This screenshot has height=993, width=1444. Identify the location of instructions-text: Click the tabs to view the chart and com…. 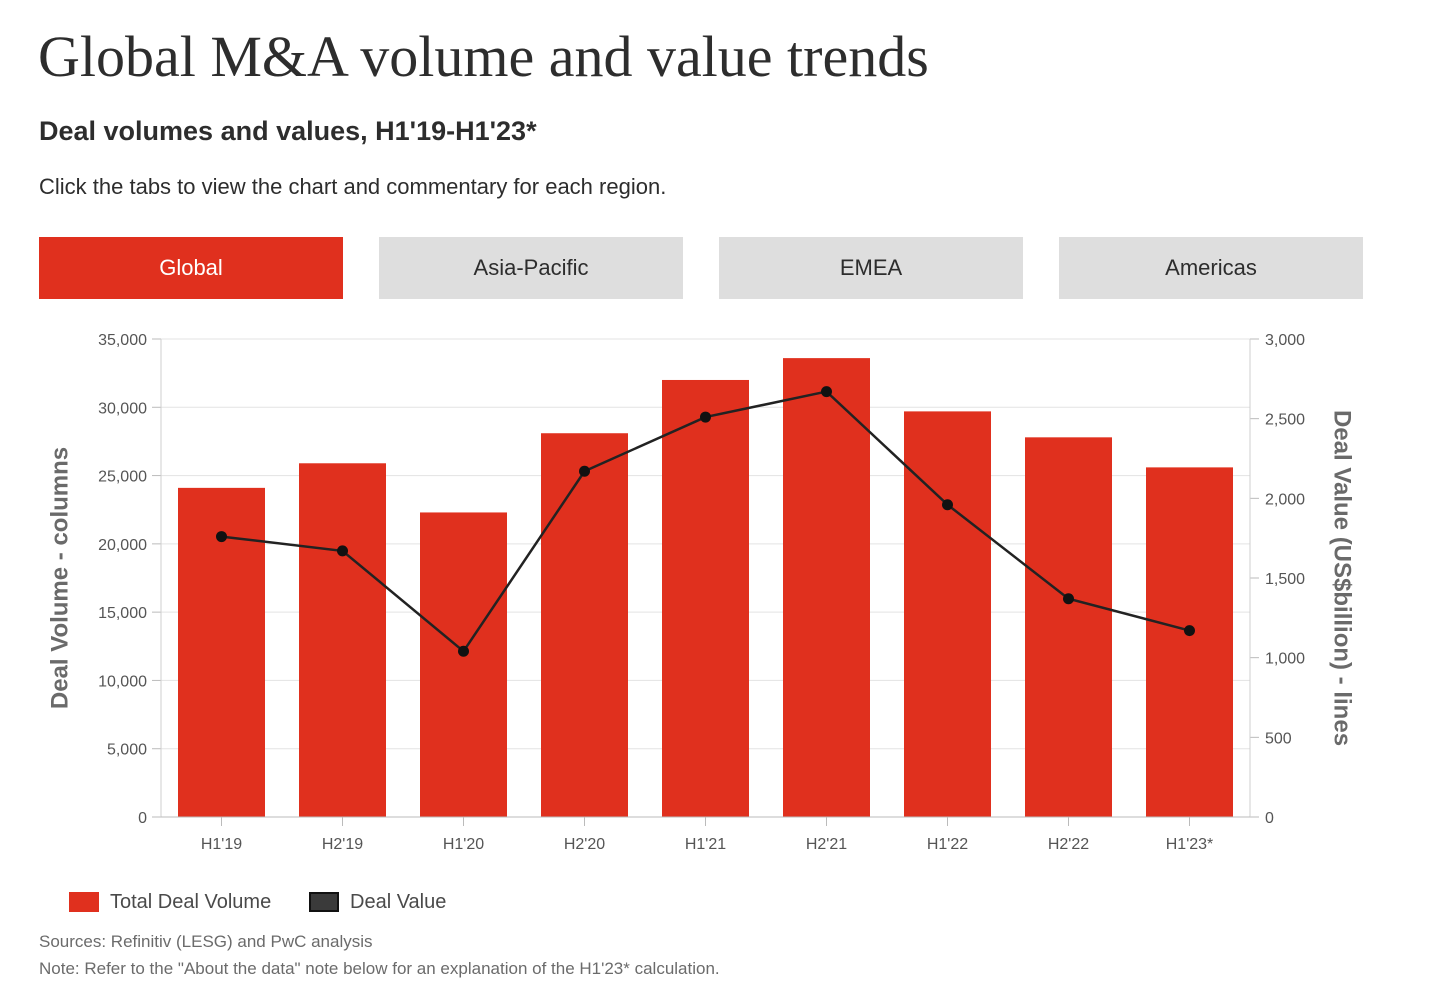
(353, 186).